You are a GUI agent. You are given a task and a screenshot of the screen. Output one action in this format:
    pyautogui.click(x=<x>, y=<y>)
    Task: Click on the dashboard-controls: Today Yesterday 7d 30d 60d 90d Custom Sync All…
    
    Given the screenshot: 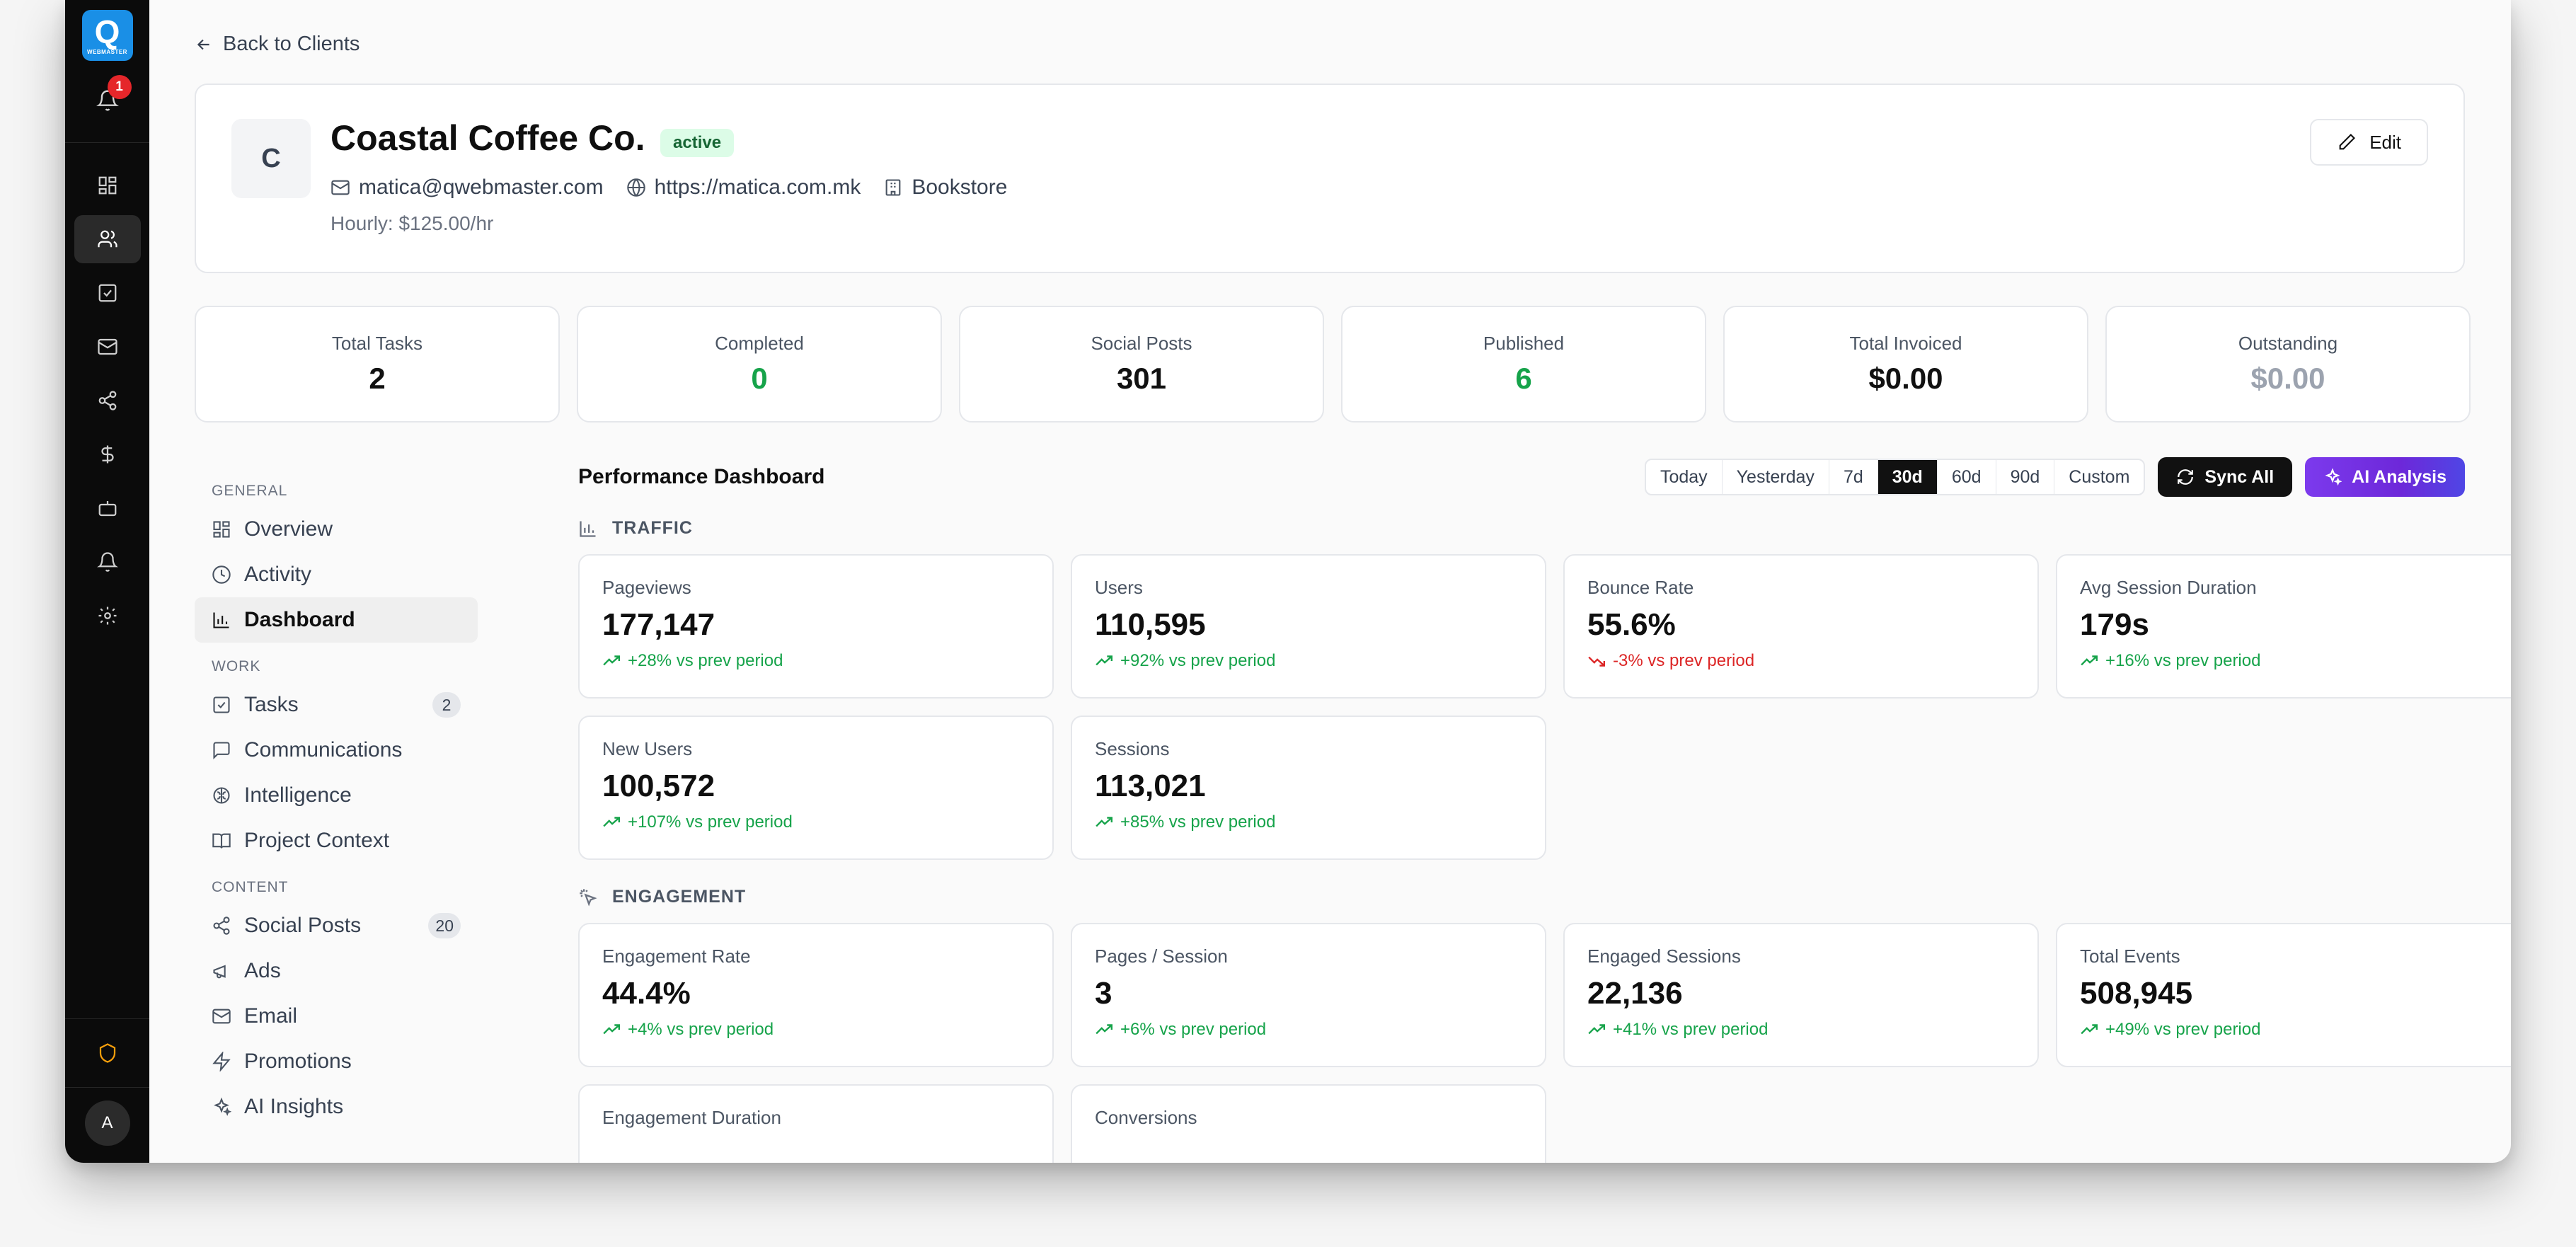 What is the action you would take?
    pyautogui.click(x=2054, y=477)
    